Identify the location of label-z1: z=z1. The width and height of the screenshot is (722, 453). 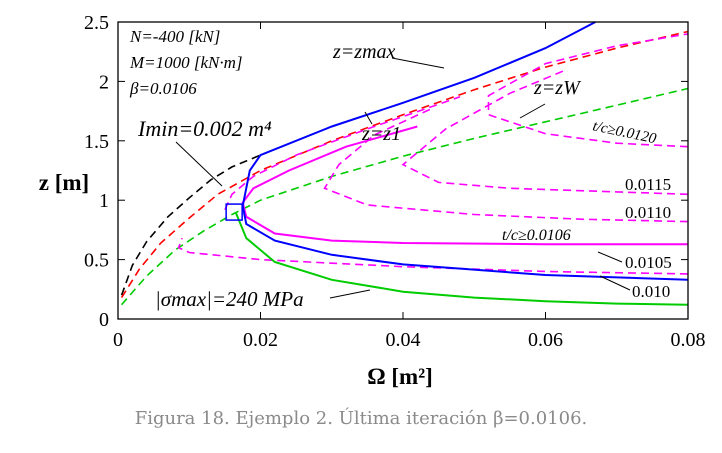
(381, 134).